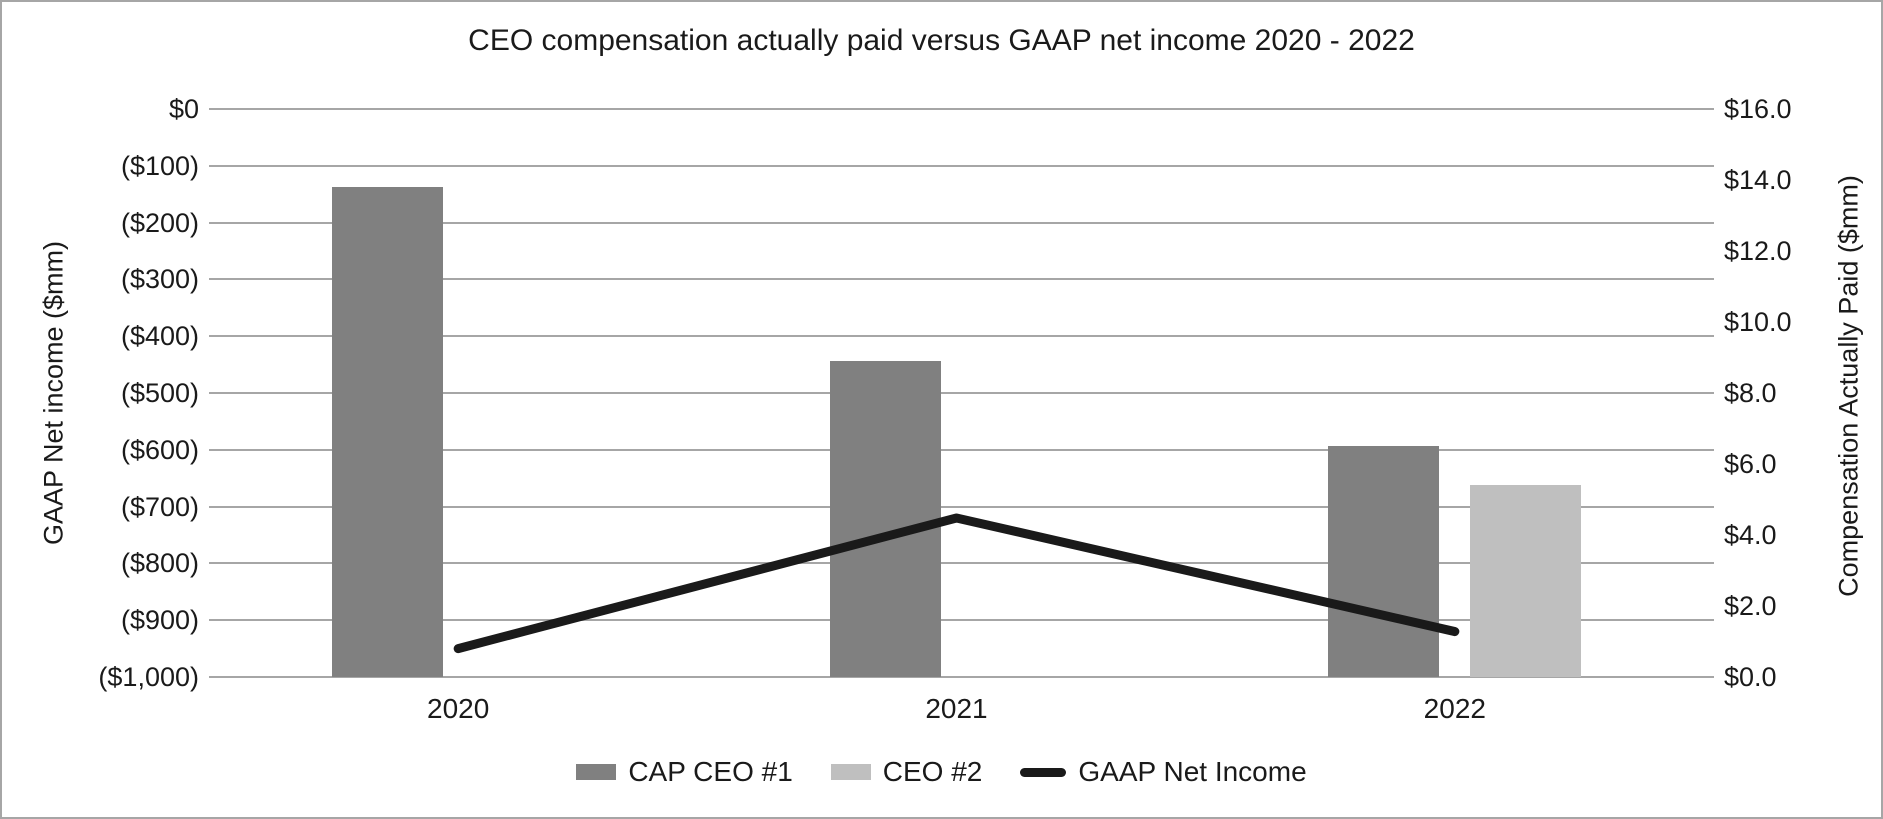  I want to click on legend-label: CAP CEO #1, so click(710, 771).